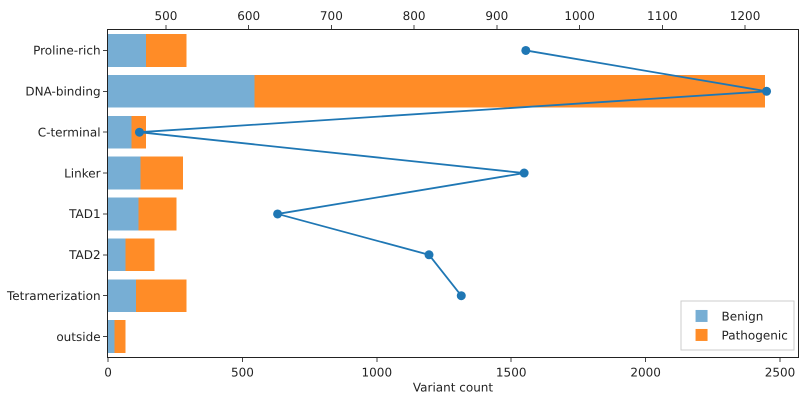 The image size is (800, 395). I want to click on y-tick-label: C-terminal, so click(69, 132).